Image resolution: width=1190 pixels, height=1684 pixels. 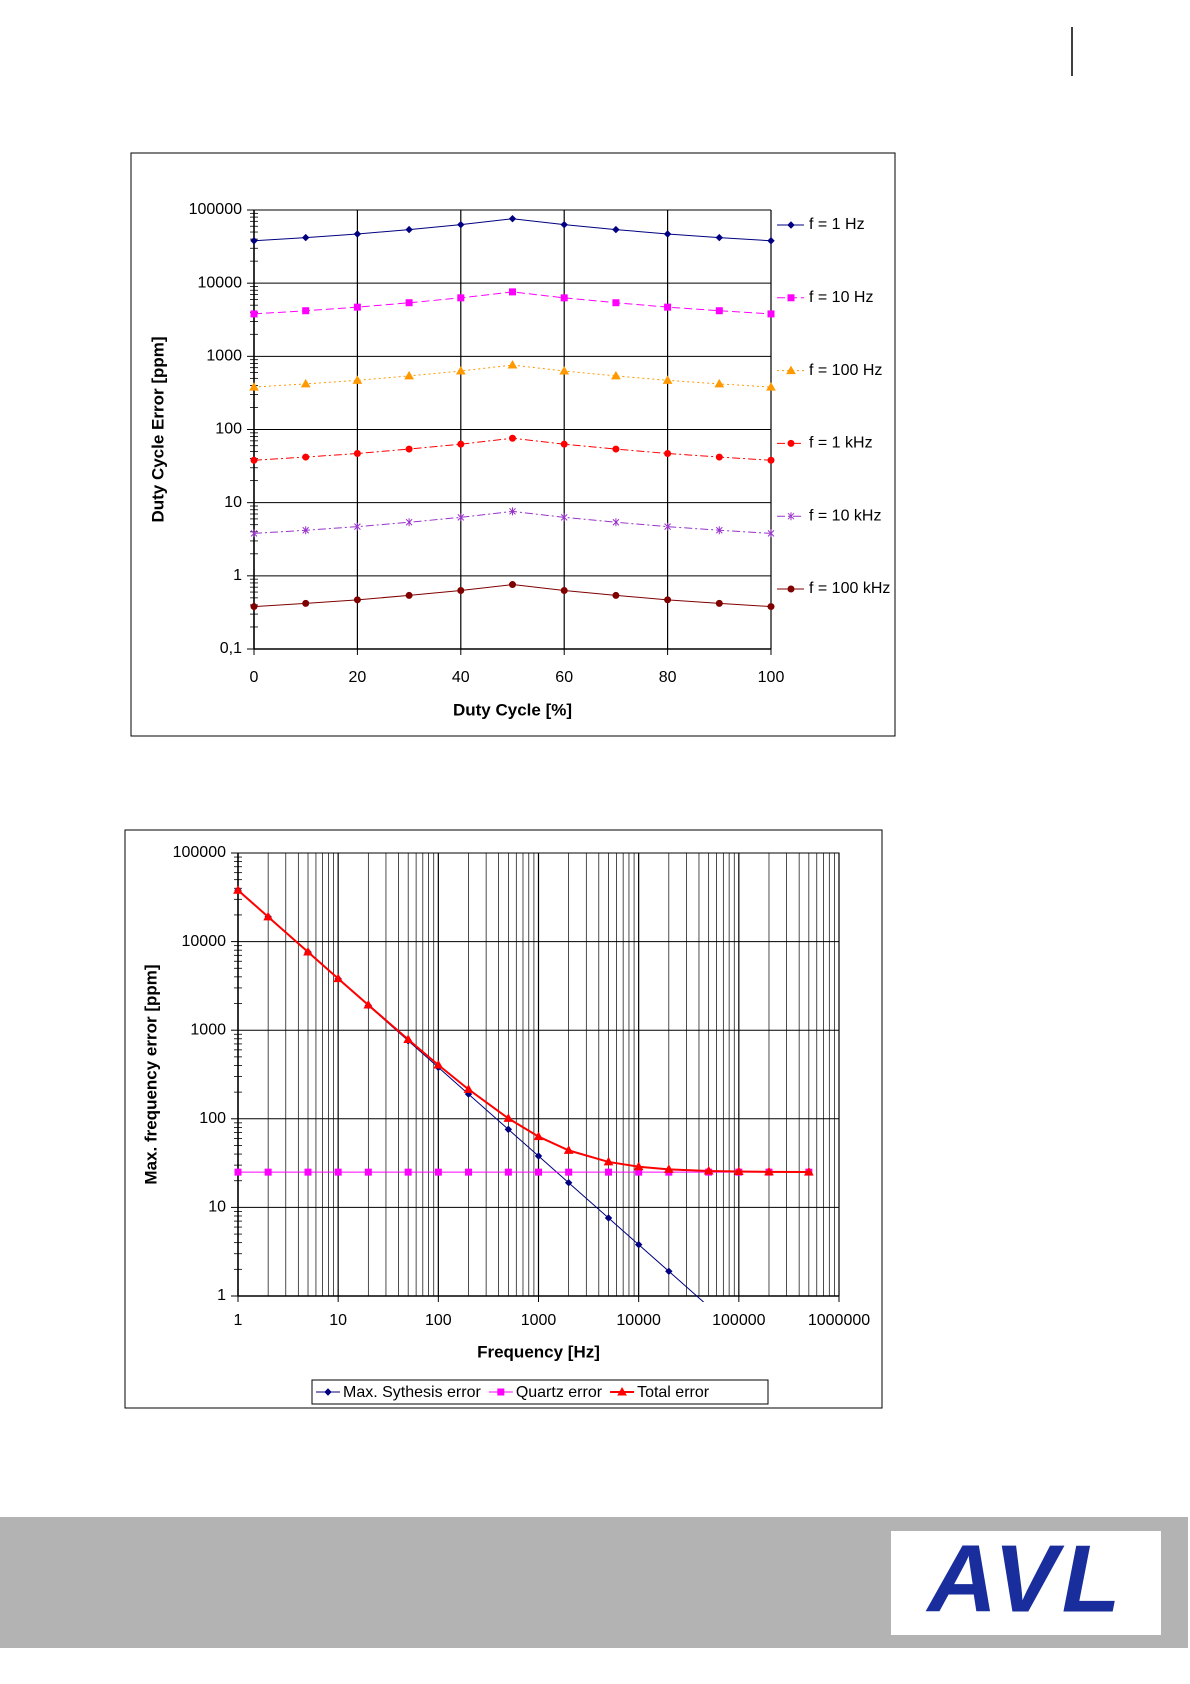 I want to click on legend-label: Quartz error, so click(x=559, y=1392).